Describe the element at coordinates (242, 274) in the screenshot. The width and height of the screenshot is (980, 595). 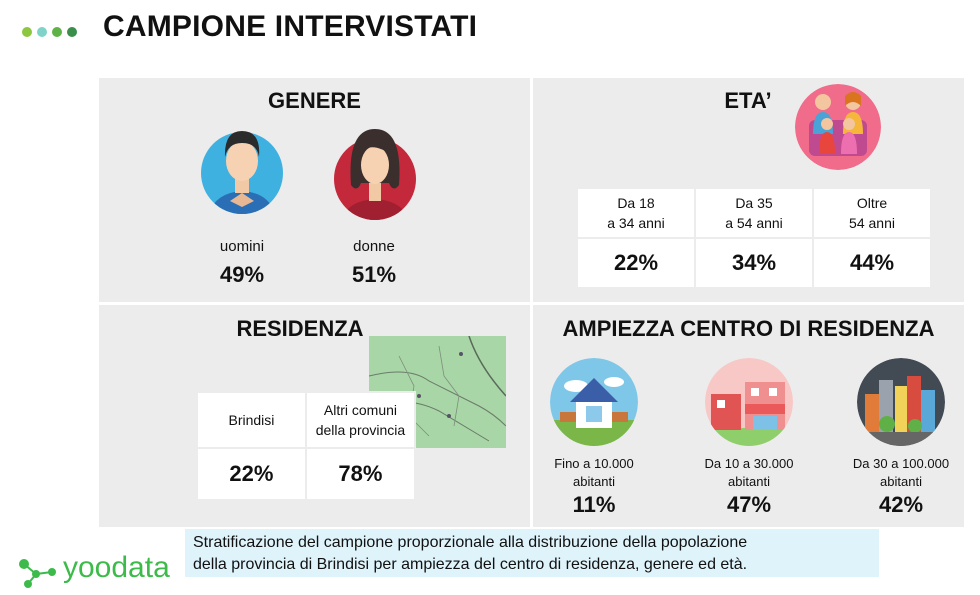
I see `men-value: 49%` at that location.